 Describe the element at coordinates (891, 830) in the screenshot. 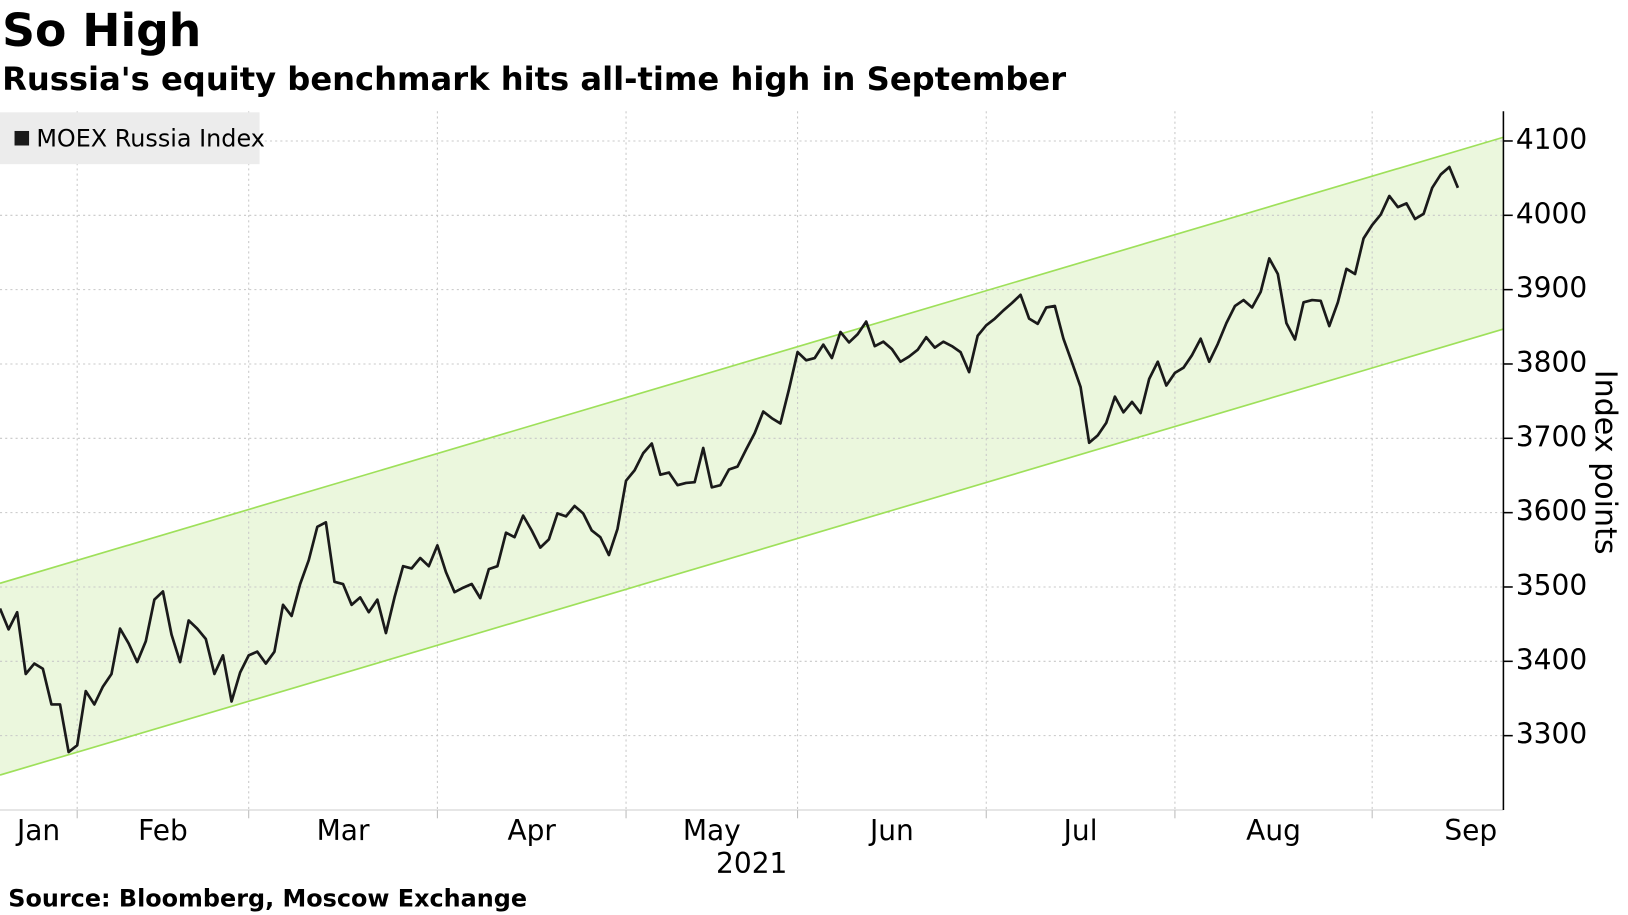

I see `x-tick-label: Jun` at that location.